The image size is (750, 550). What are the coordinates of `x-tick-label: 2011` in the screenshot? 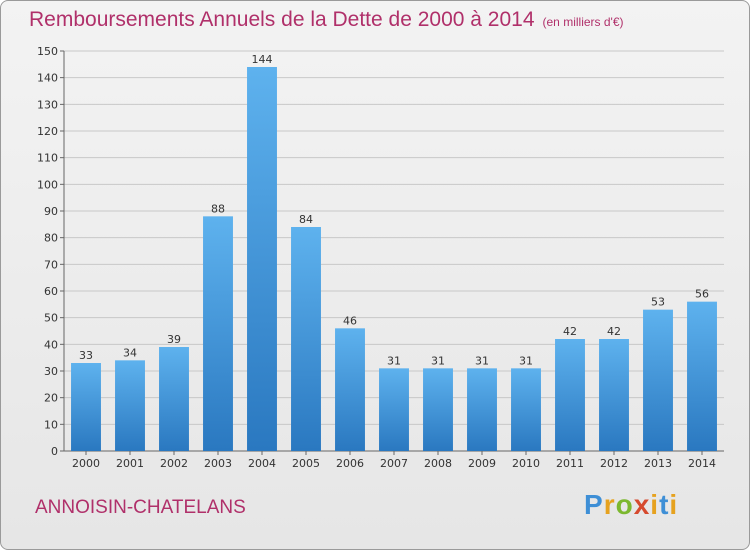 It's located at (570, 463).